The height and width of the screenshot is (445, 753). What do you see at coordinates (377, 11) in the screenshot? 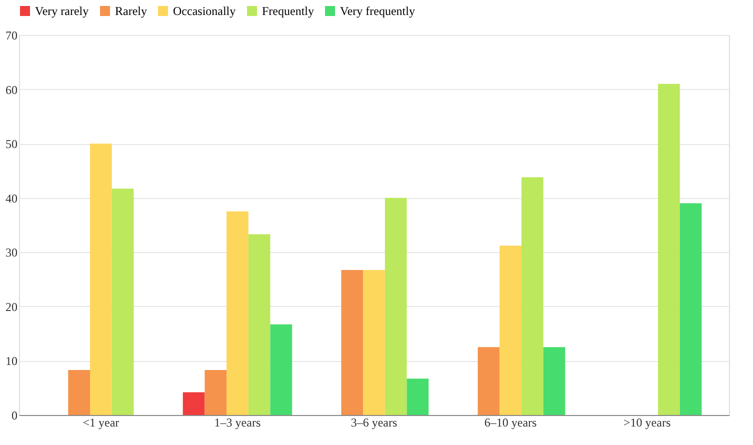
I see `legend-label: Very frequently` at bounding box center [377, 11].